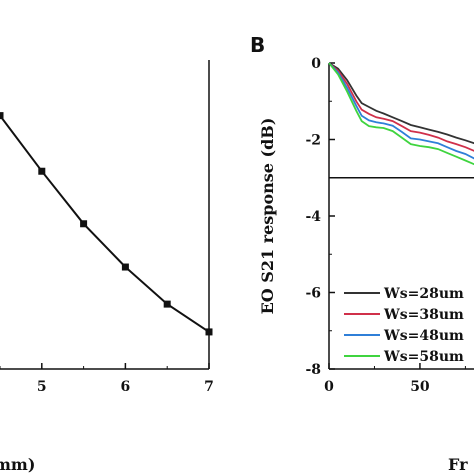  I want to click on panel-b-y-tick-label: -2, so click(313, 141).